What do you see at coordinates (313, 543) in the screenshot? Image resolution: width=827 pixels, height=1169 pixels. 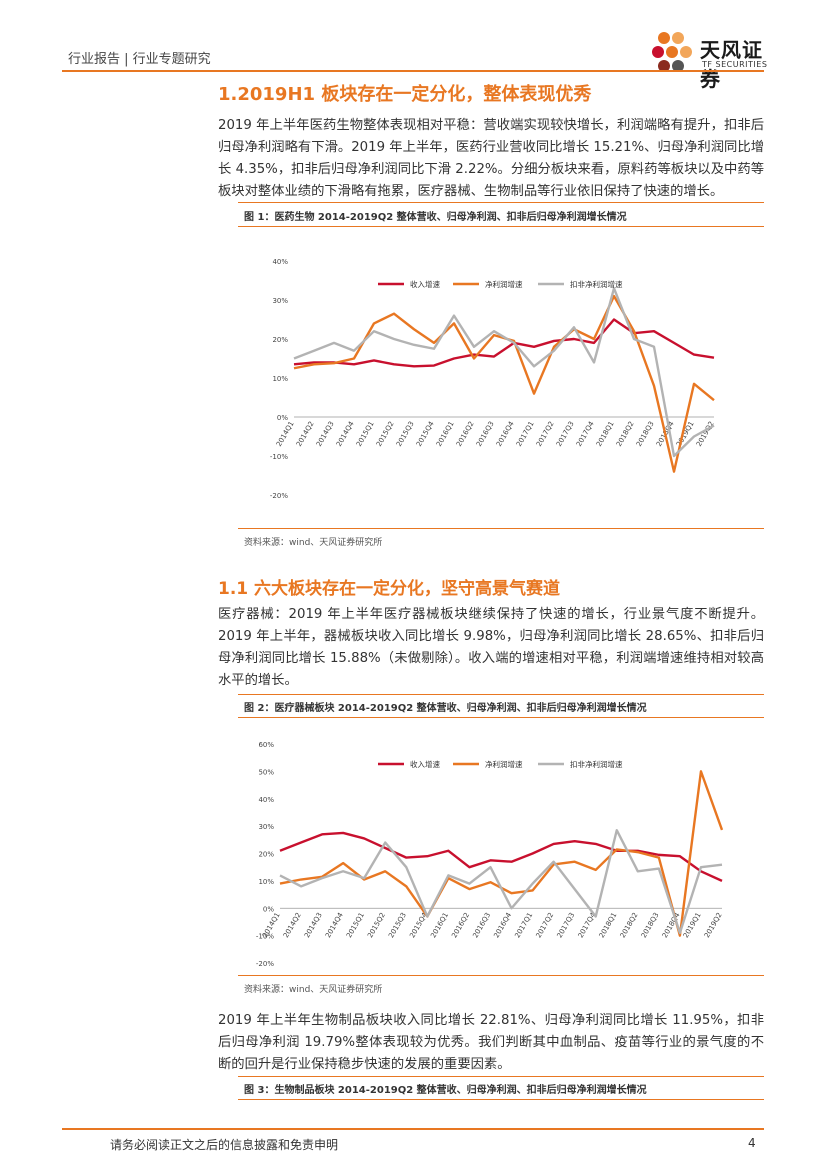 I see `figure1-source: 资料来源：wind、天风证券研究所` at bounding box center [313, 543].